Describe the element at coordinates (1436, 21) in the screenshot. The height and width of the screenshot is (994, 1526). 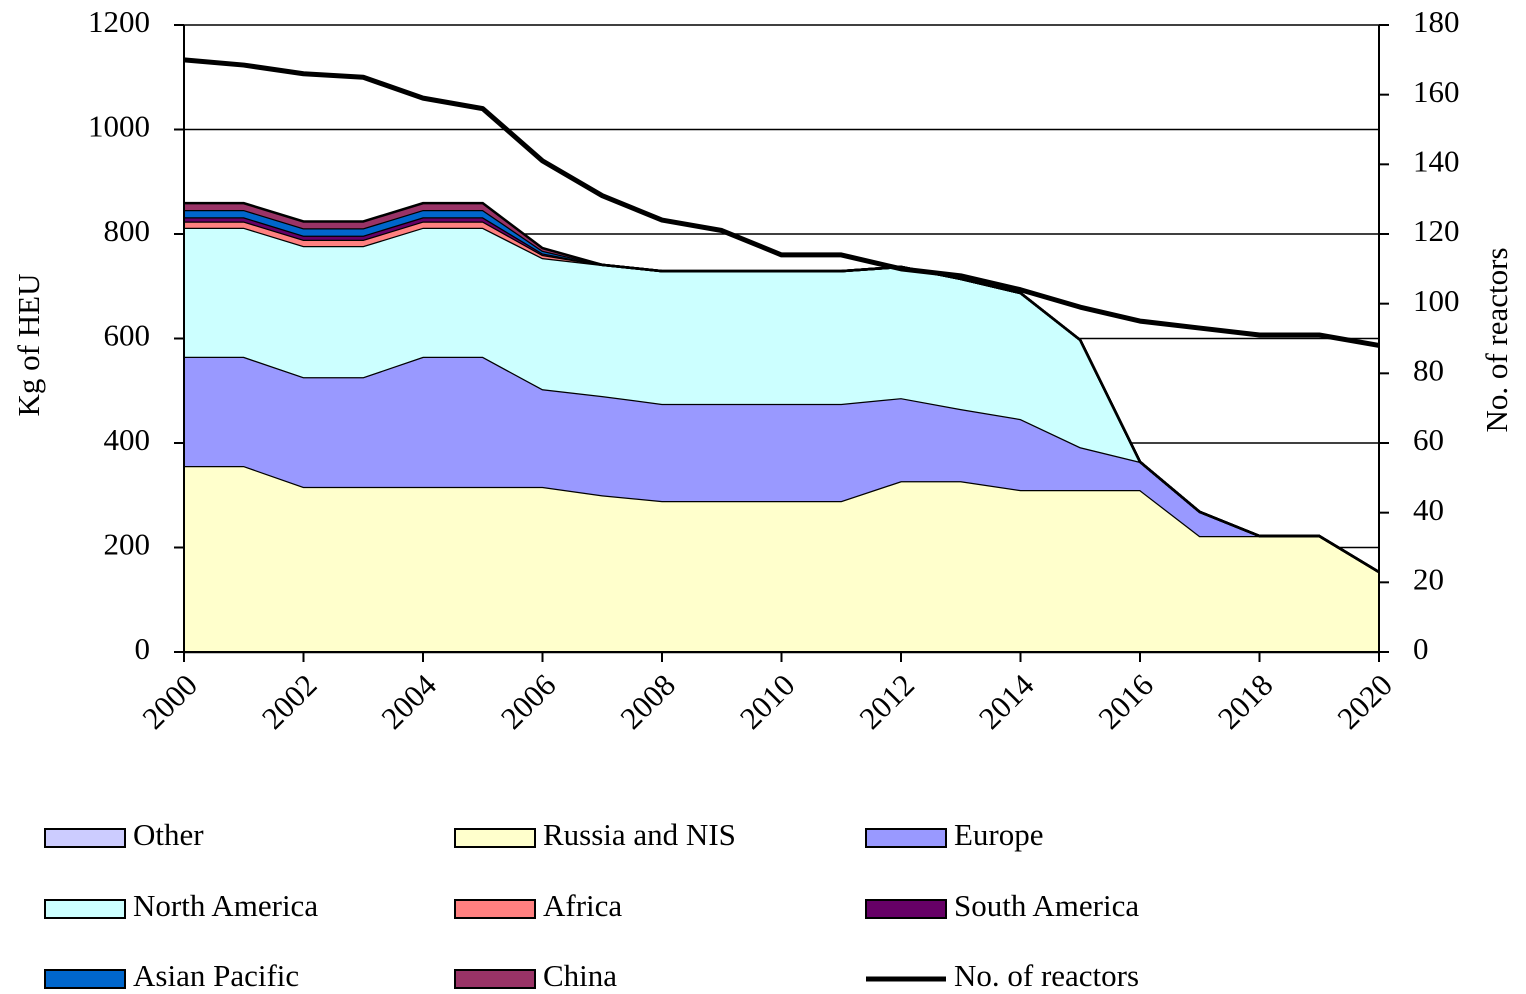
I see `y2-tick-label: 180` at that location.